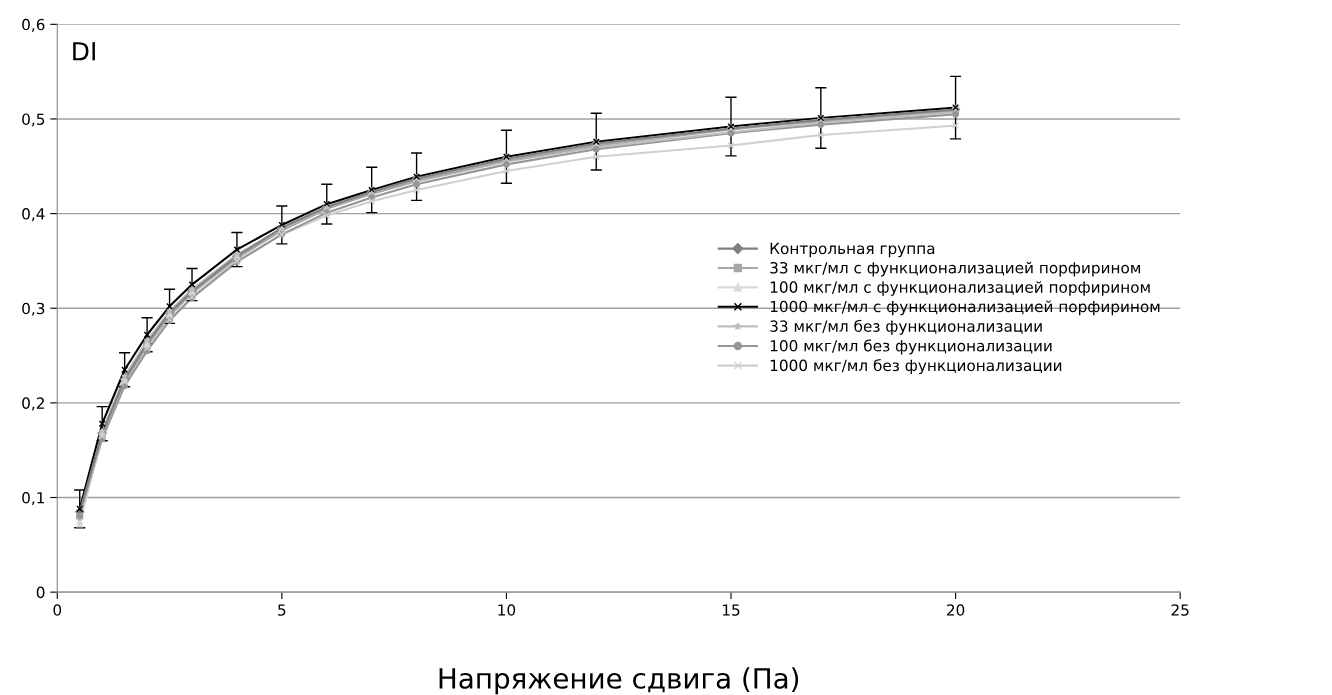 This screenshot has height=695, width=1332. What do you see at coordinates (619, 681) in the screenshot?
I see `x-axis-title: Напряжение сдвига (Па)` at bounding box center [619, 681].